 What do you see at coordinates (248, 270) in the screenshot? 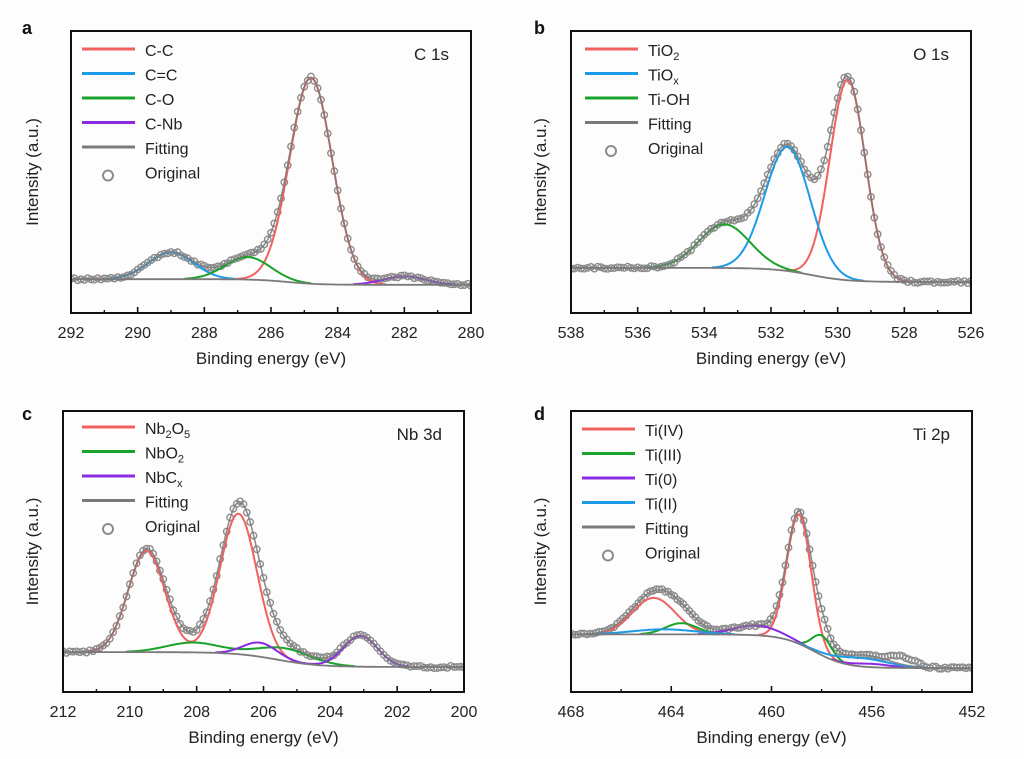
I see `component-c-o` at bounding box center [248, 270].